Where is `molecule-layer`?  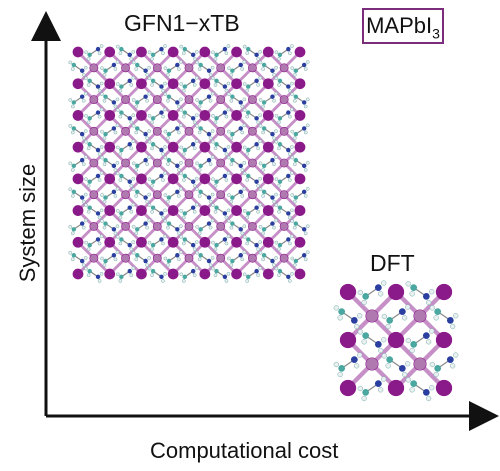 molecule-layer is located at coordinates (396, 341).